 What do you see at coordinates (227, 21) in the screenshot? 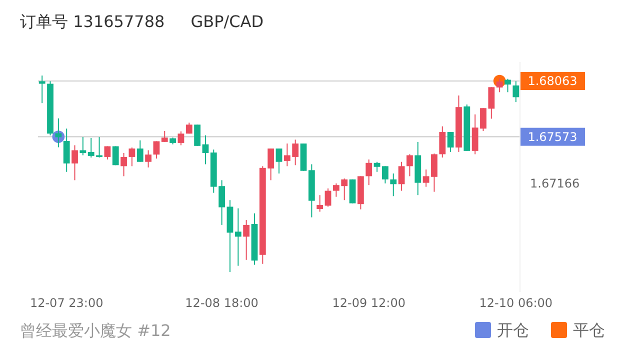
I see `chart-subtitle: GBP/CAD` at bounding box center [227, 21].